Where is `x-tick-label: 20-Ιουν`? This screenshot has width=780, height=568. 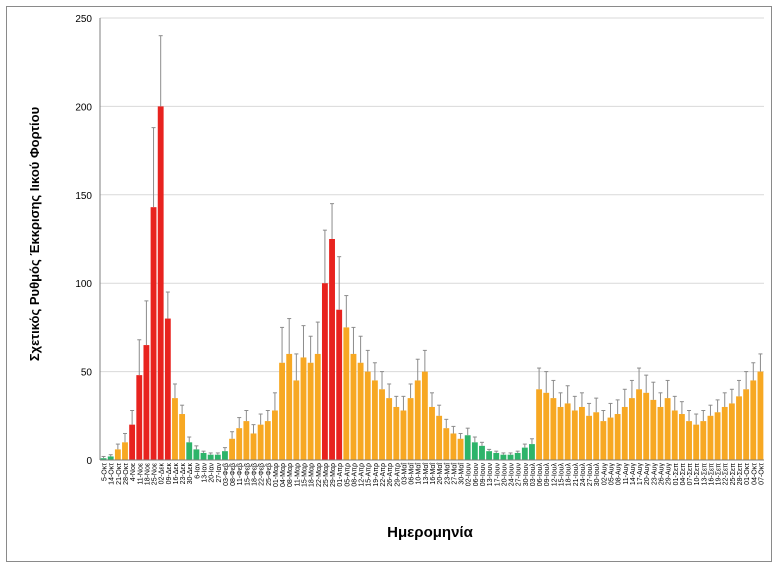 x-tick-label: 20-Ιουν is located at coordinates (504, 475).